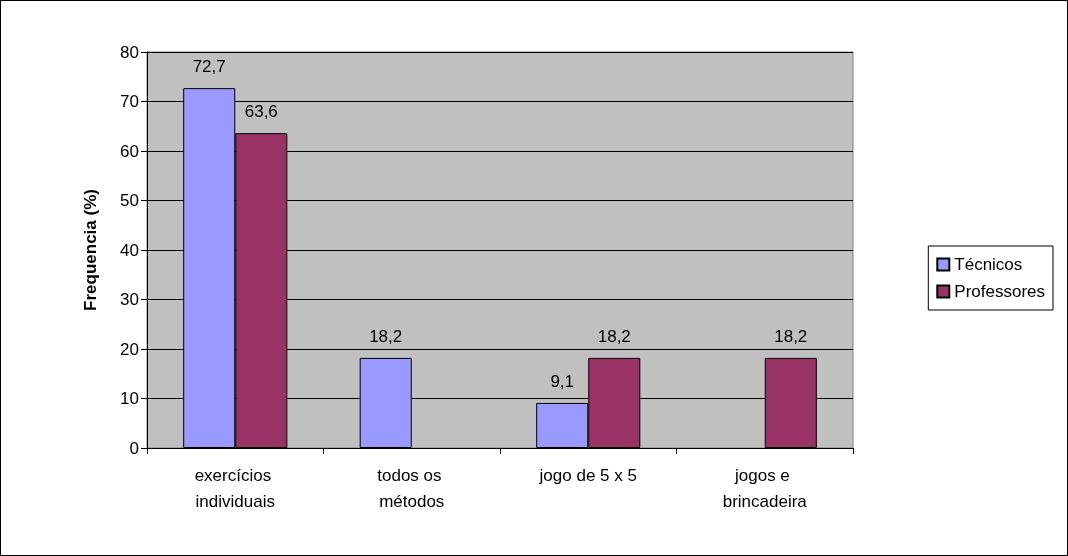 Image resolution: width=1068 pixels, height=556 pixels. Describe the element at coordinates (129, 398) in the screenshot. I see `y-tick-label: 10` at that location.